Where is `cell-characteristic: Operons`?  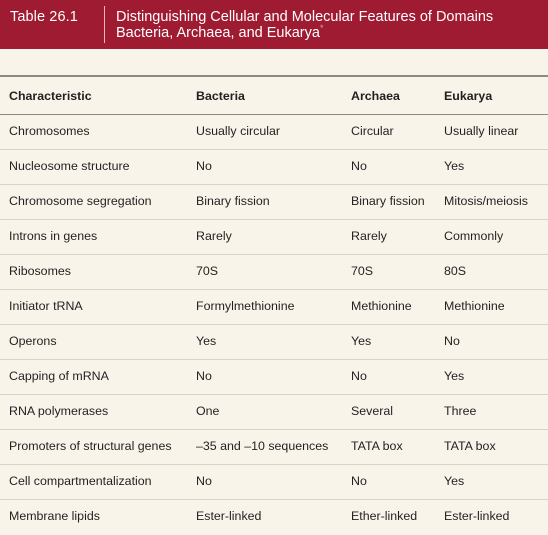
cell-characteristic: Operons is located at coordinates (33, 341).